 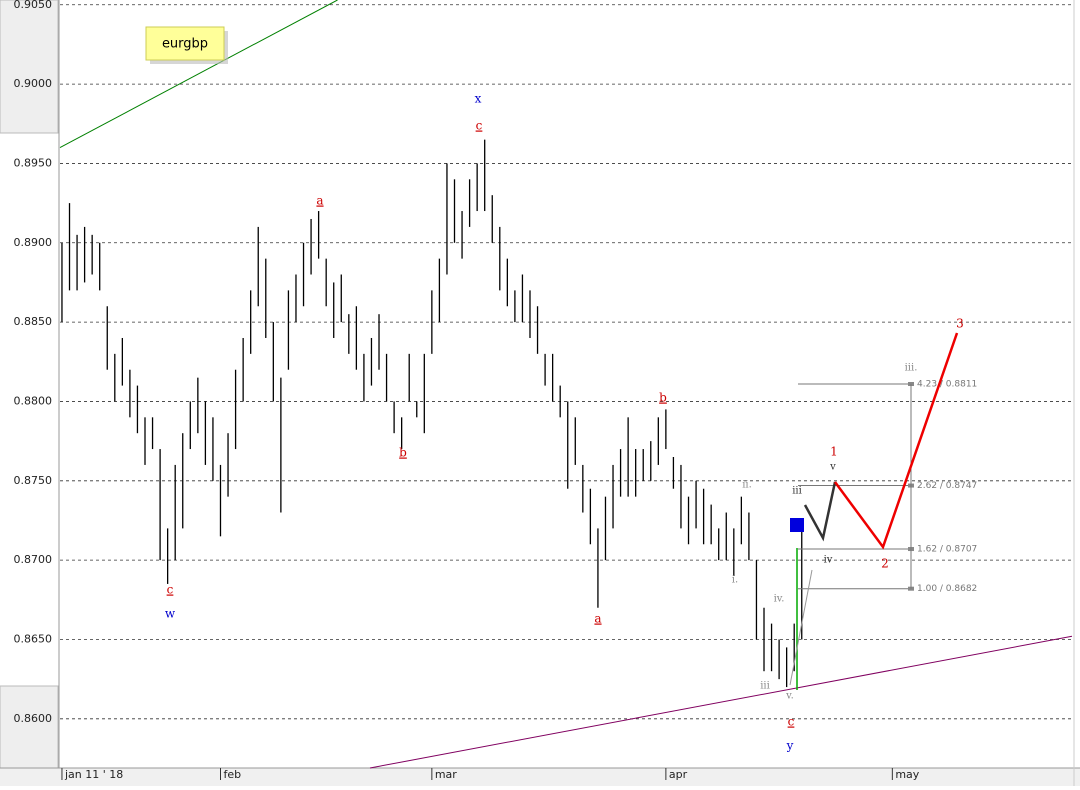 I want to click on wave-line, so click(x=801, y=627).